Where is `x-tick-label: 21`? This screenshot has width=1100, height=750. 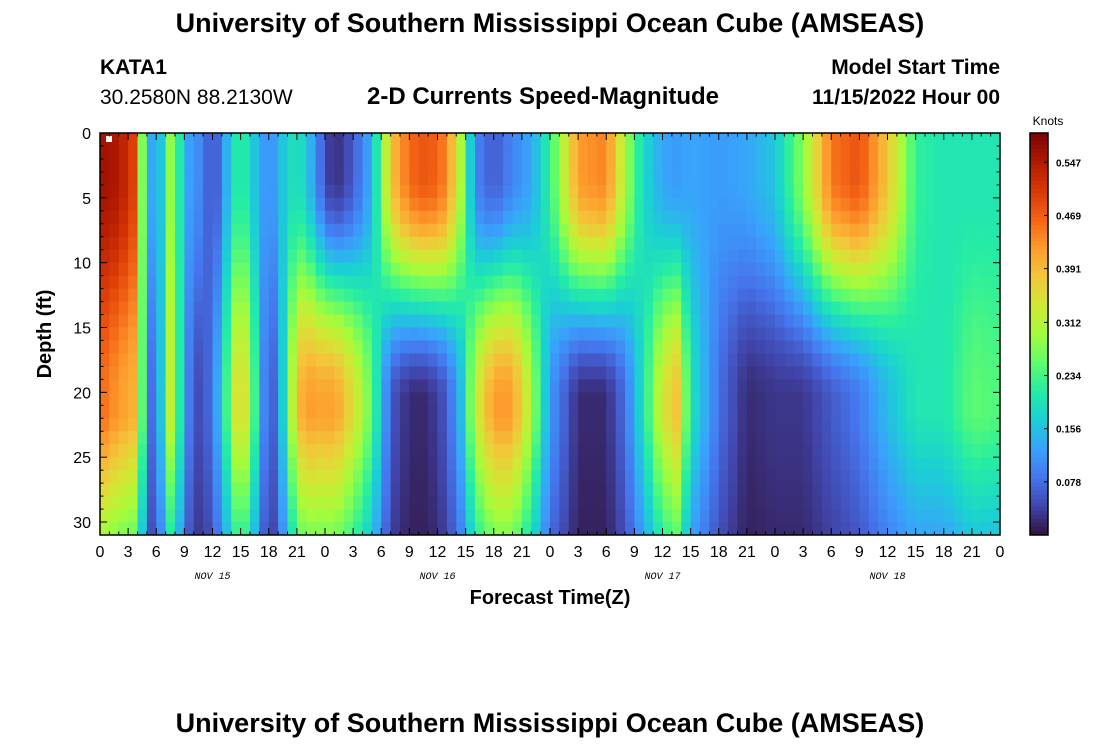
x-tick-label: 21 is located at coordinates (972, 552).